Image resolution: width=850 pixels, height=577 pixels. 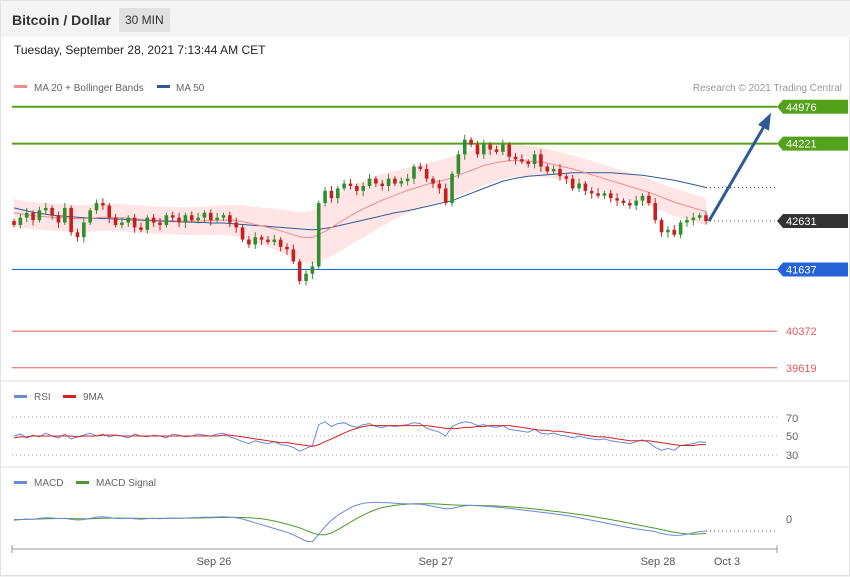 I want to click on target-level-label: 40372, so click(x=801, y=332).